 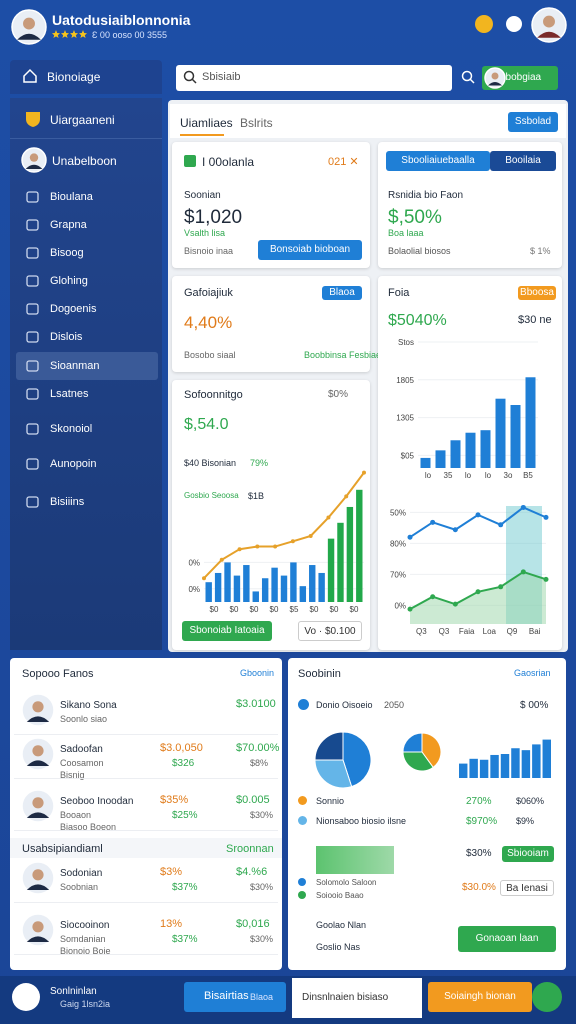 What do you see at coordinates (181, 748) in the screenshot?
I see `person-value-a: $3.0,050` at bounding box center [181, 748].